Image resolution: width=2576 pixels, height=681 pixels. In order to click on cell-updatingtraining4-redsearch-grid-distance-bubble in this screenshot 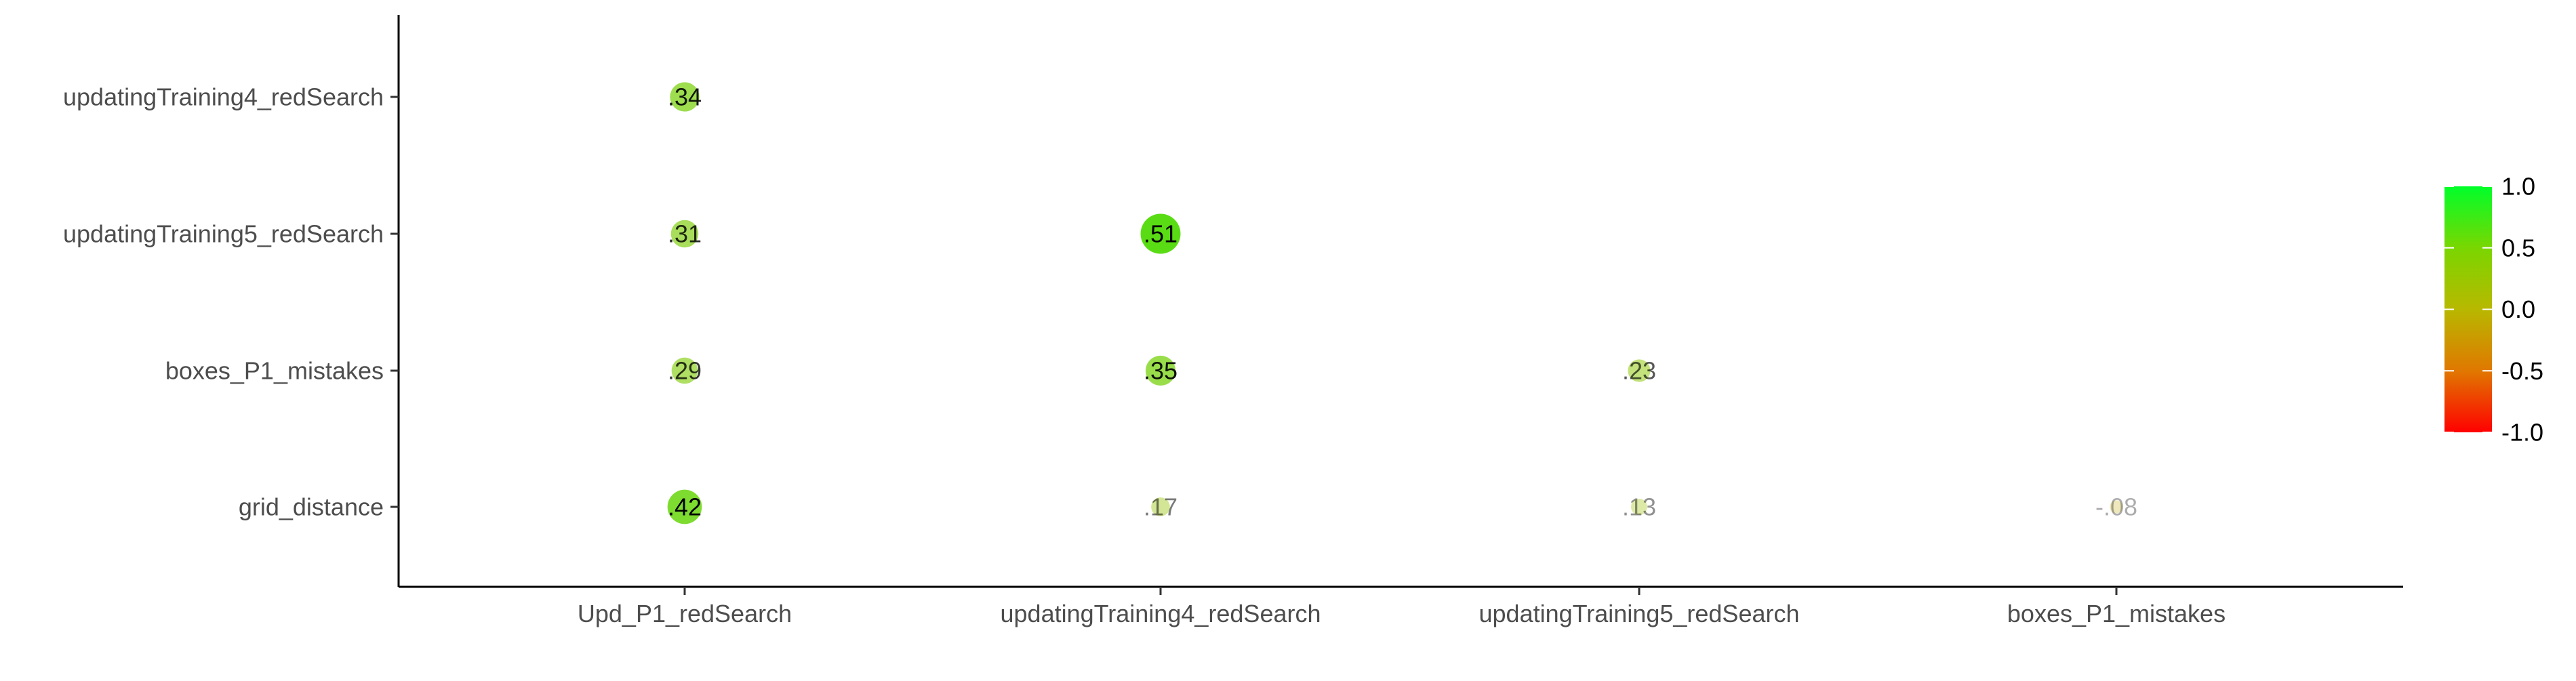, I will do `click(1160, 506)`.